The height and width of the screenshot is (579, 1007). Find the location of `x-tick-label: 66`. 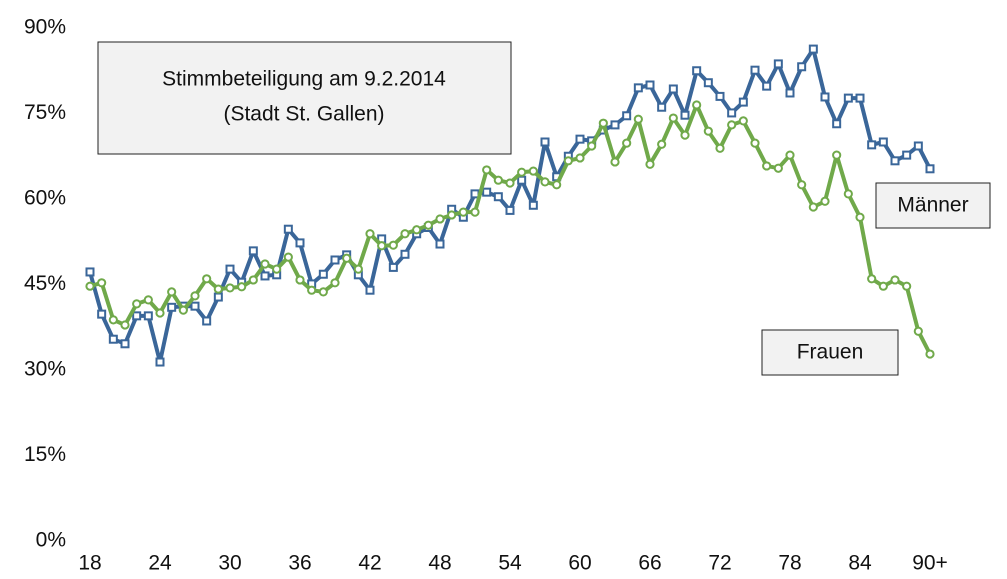

x-tick-label: 66 is located at coordinates (649, 563).